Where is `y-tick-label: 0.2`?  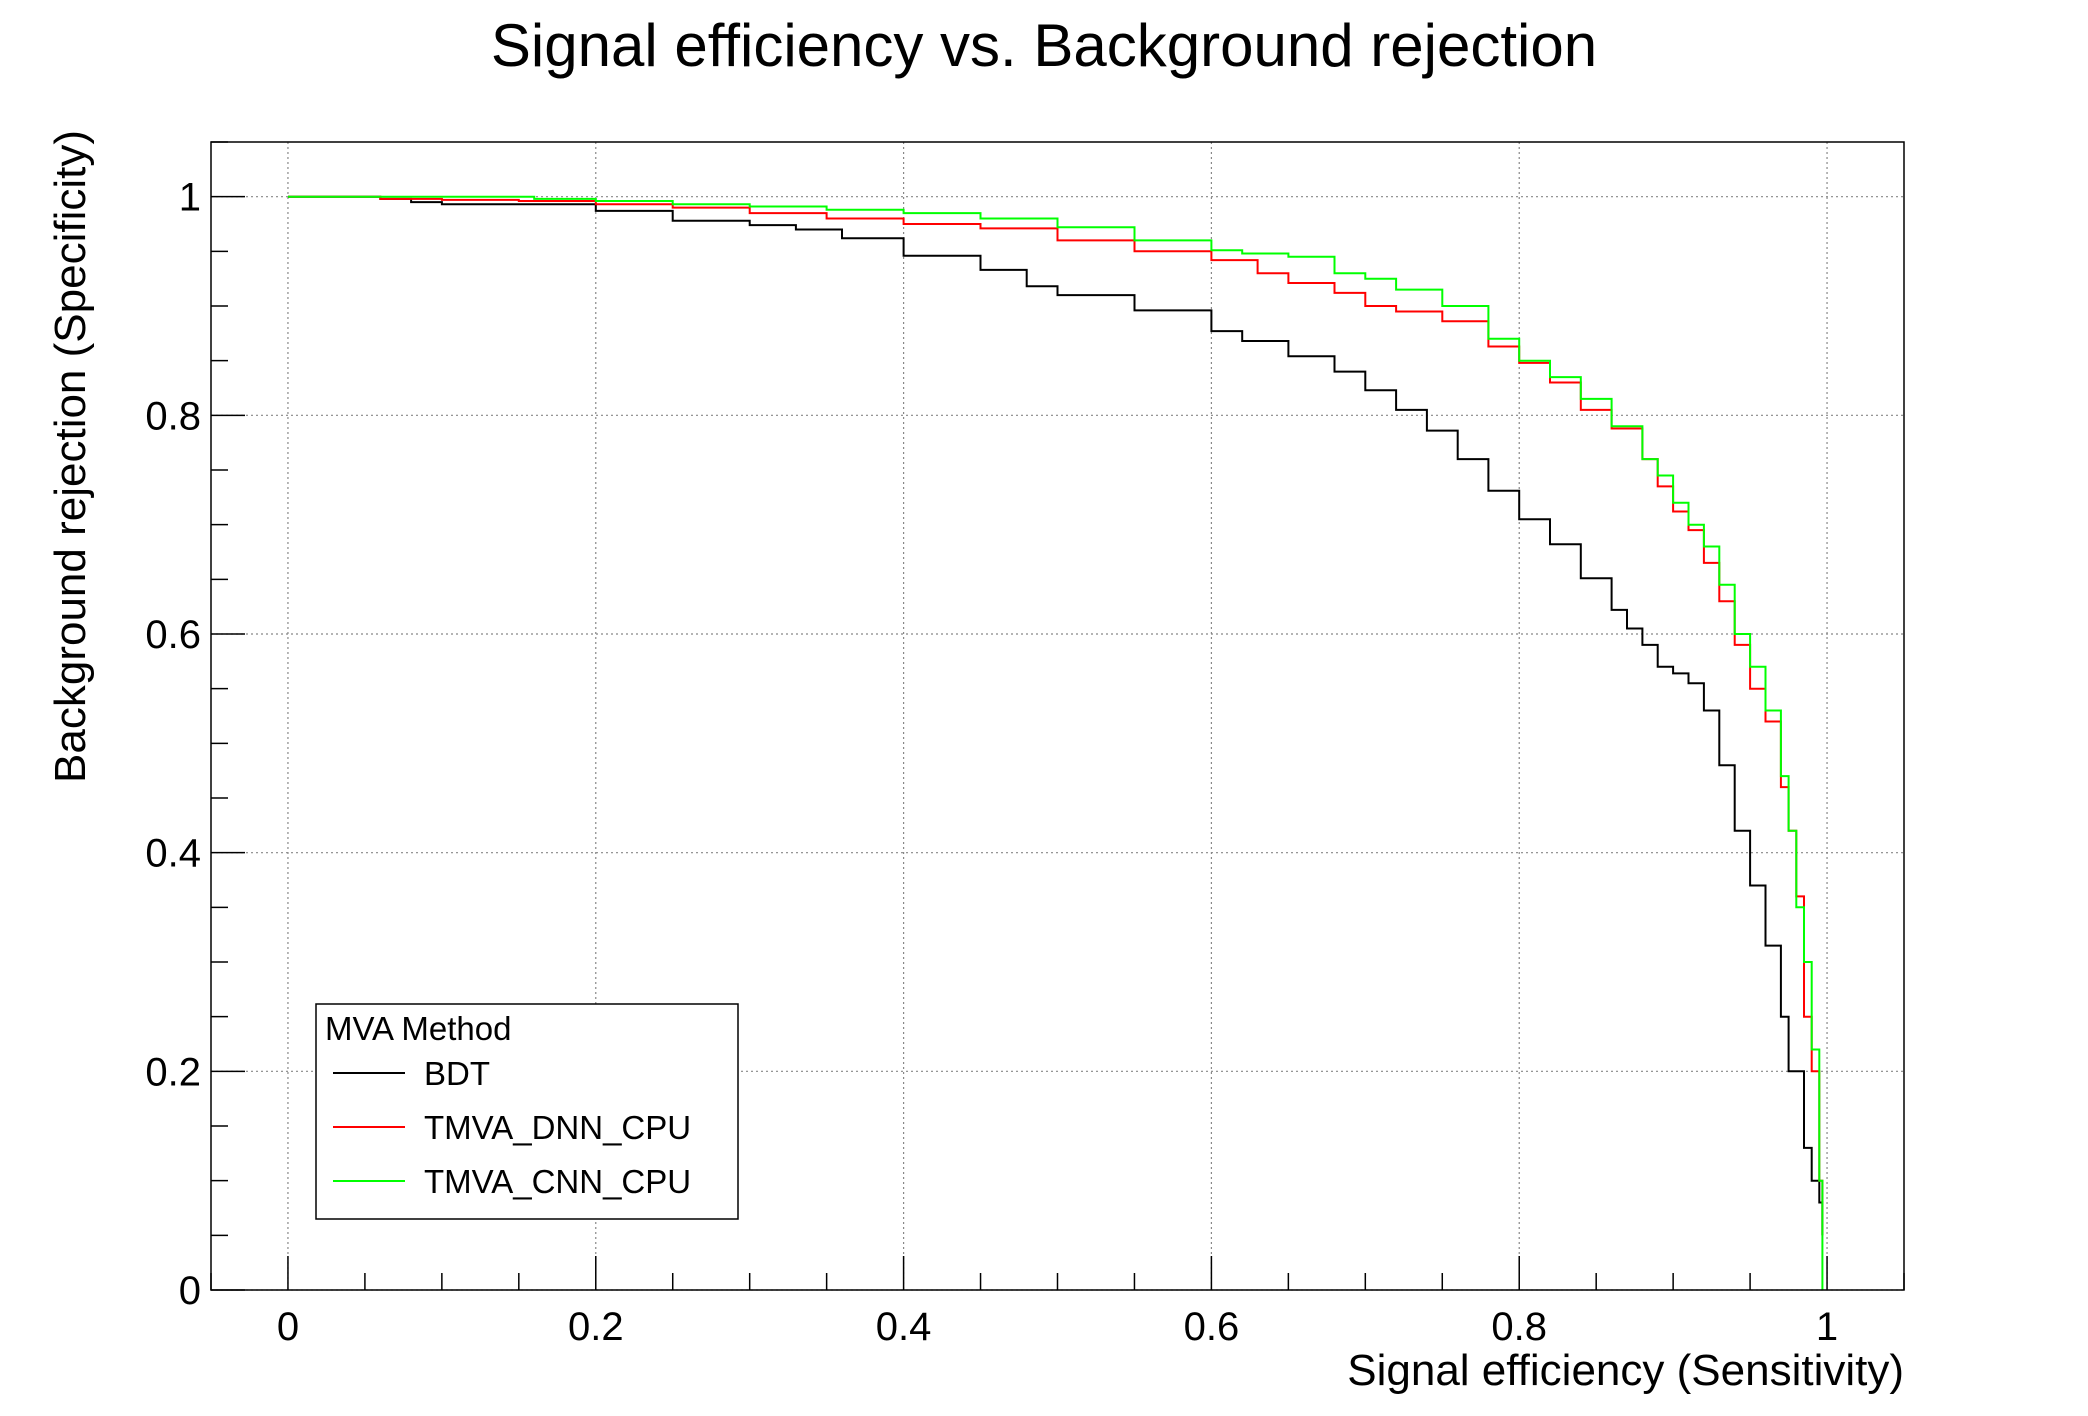
y-tick-label: 0.2 is located at coordinates (173, 1072).